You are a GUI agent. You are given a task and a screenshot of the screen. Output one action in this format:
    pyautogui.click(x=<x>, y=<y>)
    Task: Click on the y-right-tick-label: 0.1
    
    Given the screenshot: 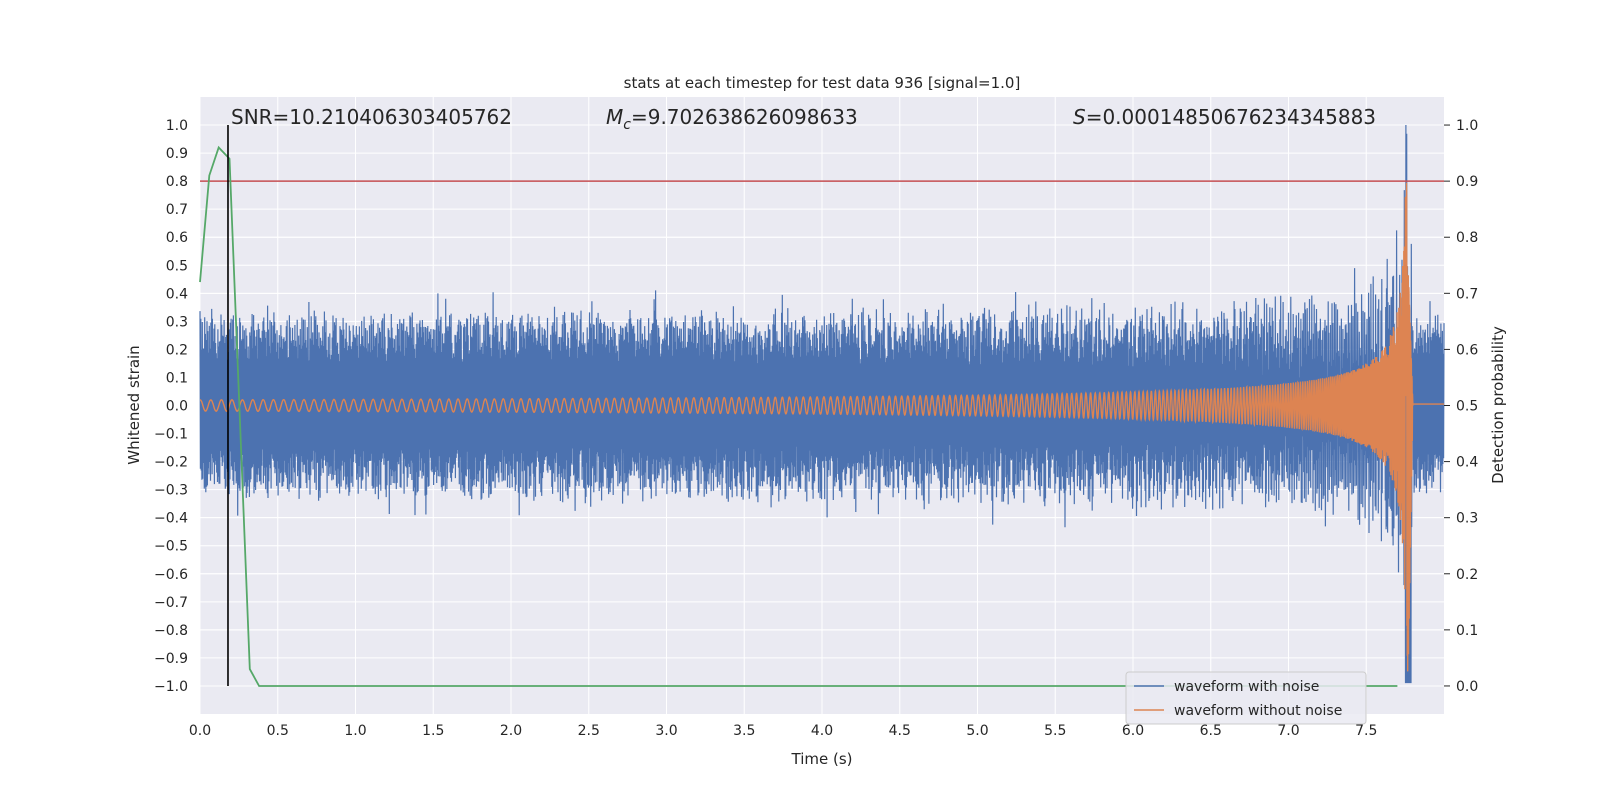 What is the action you would take?
    pyautogui.click(x=1467, y=631)
    